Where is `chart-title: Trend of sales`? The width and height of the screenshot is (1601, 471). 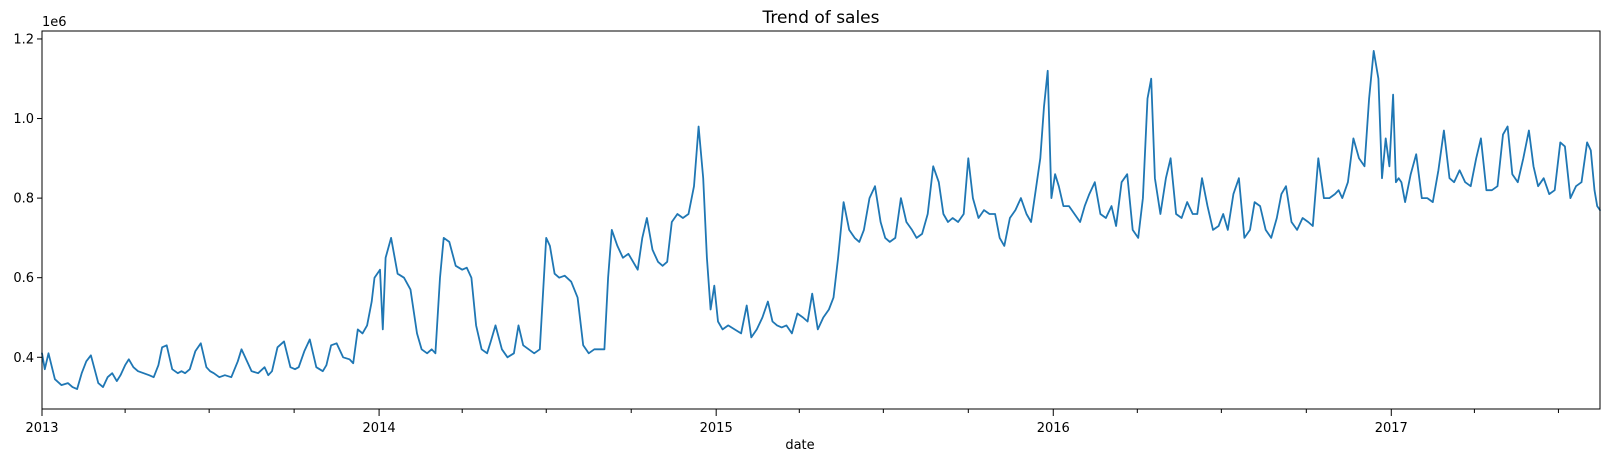 chart-title: Trend of sales is located at coordinates (820, 18).